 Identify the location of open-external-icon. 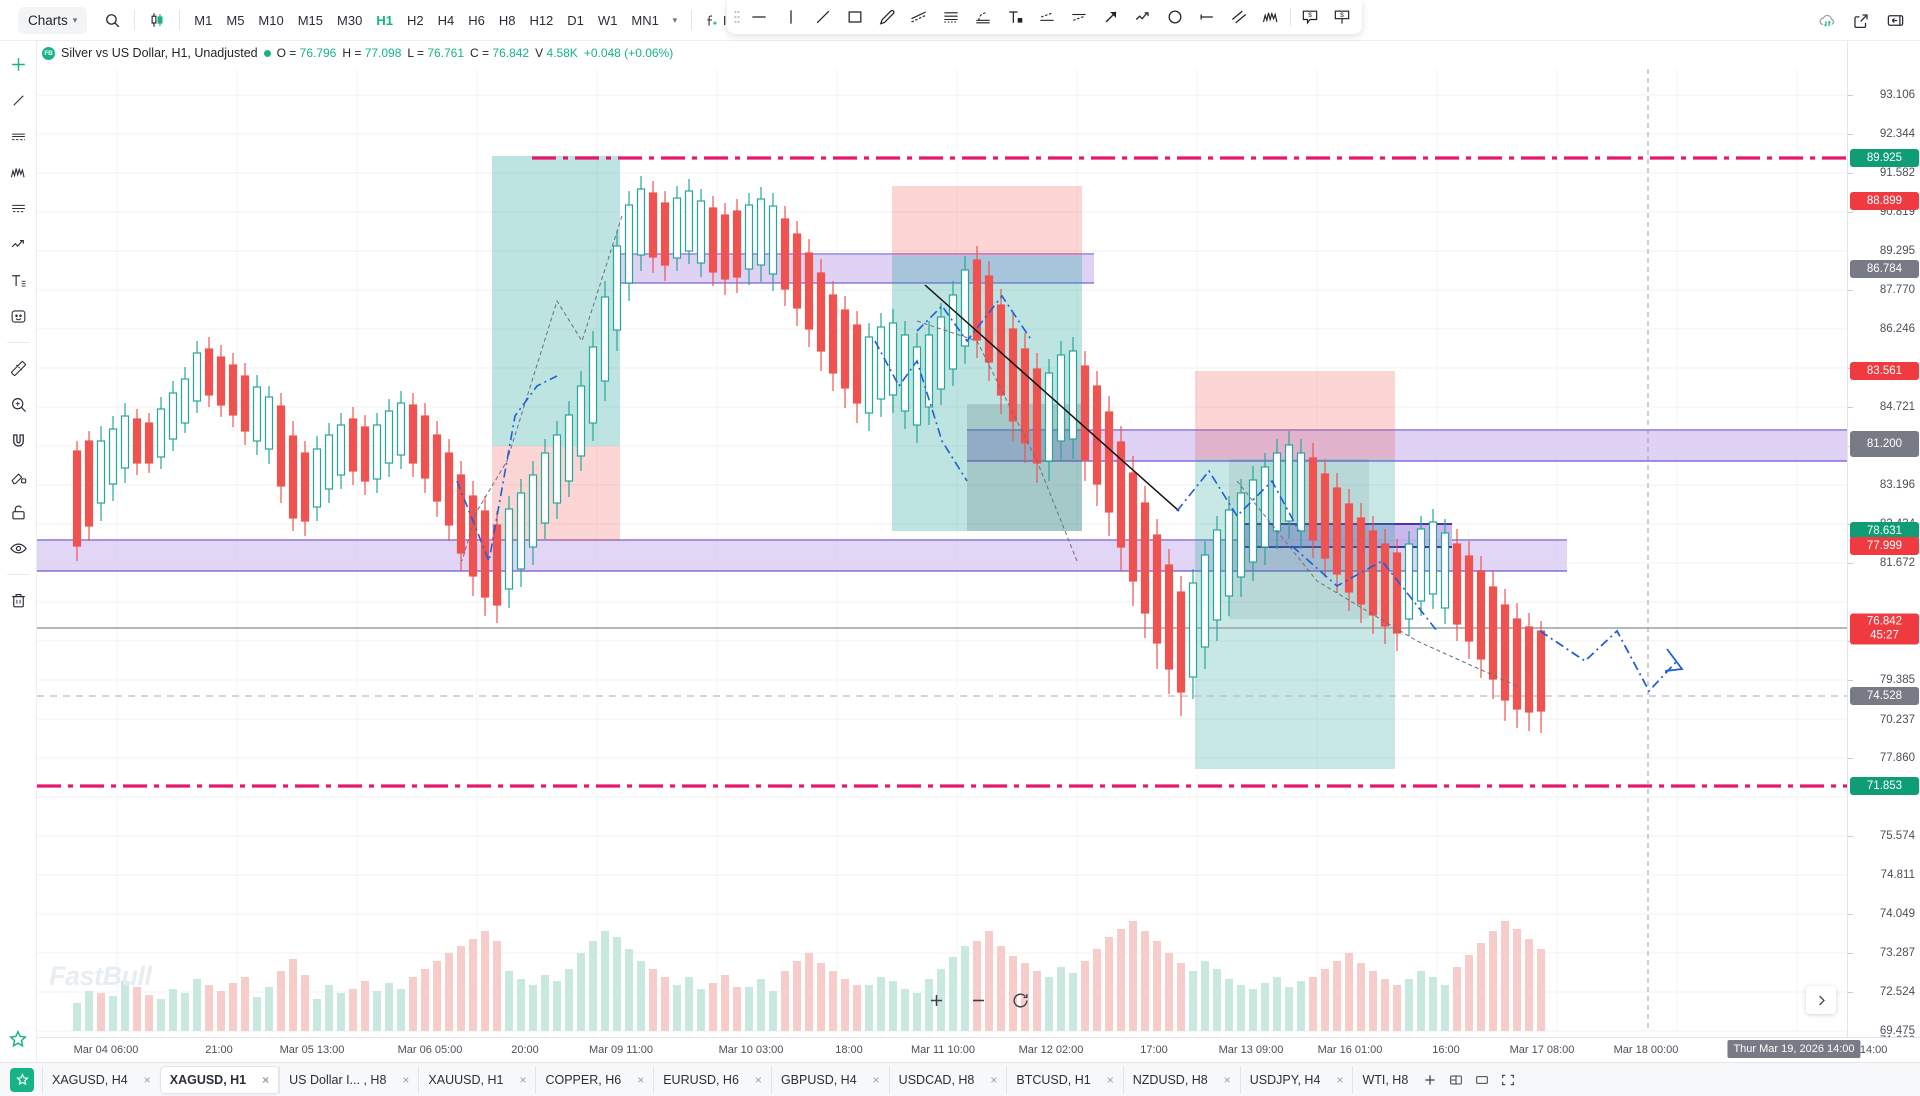
(1861, 21).